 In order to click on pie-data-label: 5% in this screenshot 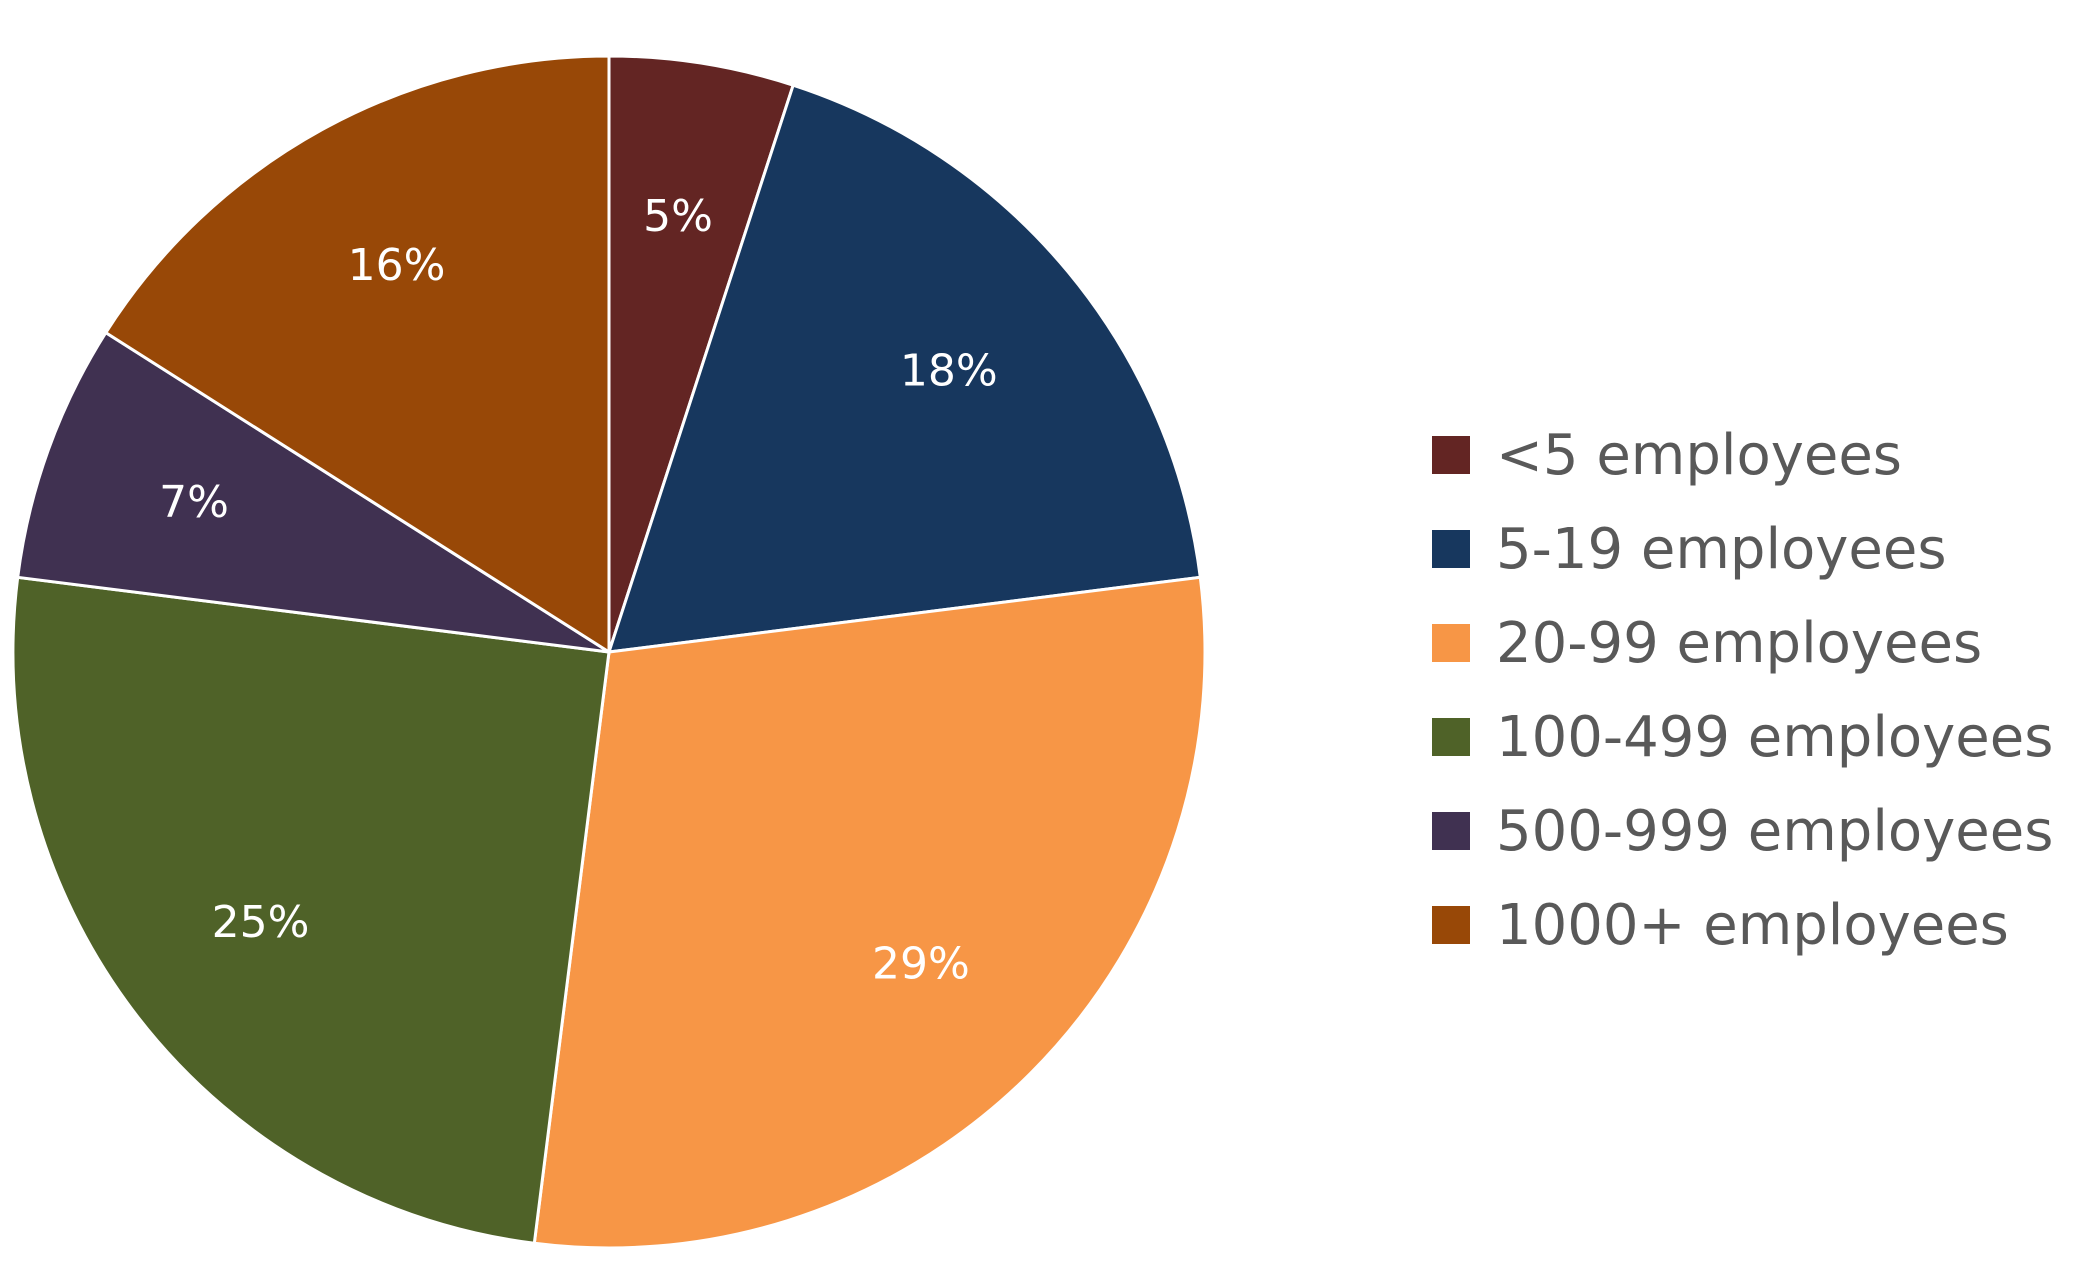, I will do `click(678, 216)`.